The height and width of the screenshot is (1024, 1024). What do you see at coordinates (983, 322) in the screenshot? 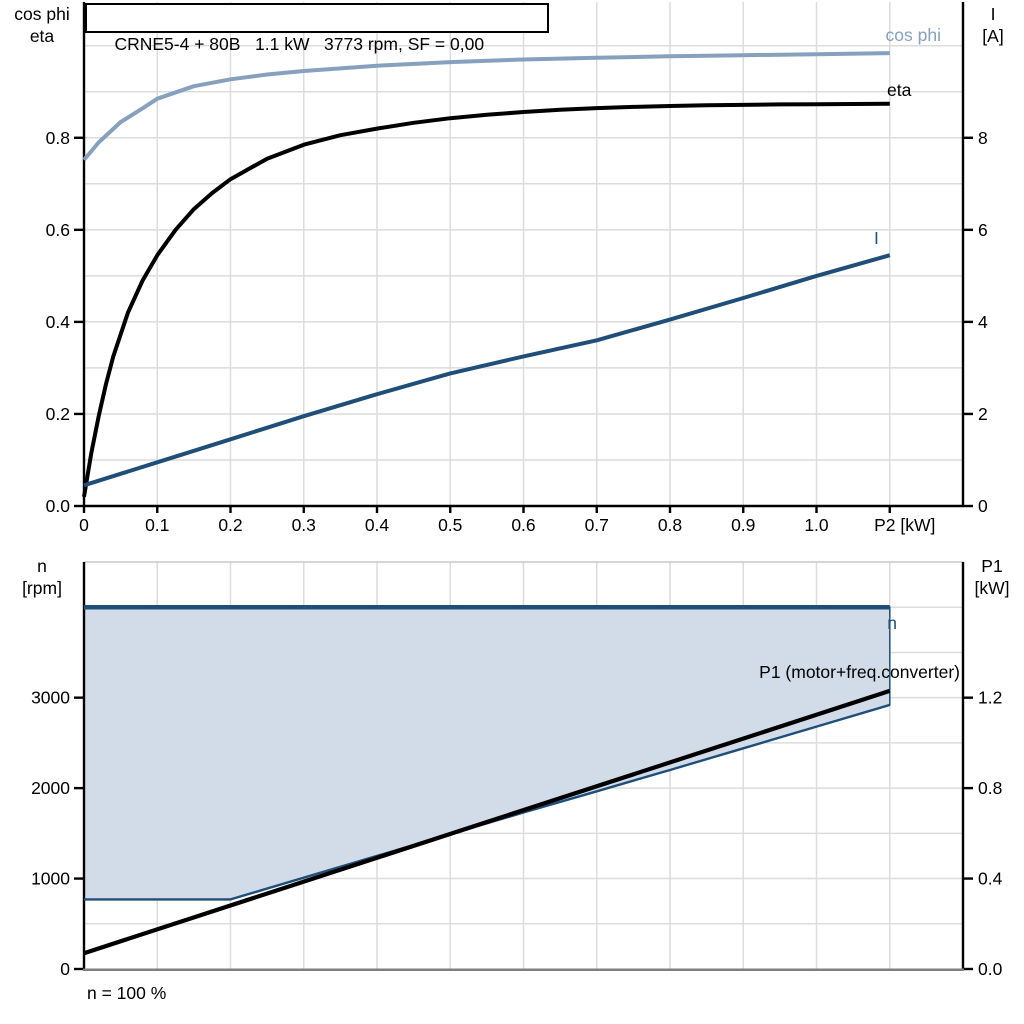
I see `right-tick-label: 4` at bounding box center [983, 322].